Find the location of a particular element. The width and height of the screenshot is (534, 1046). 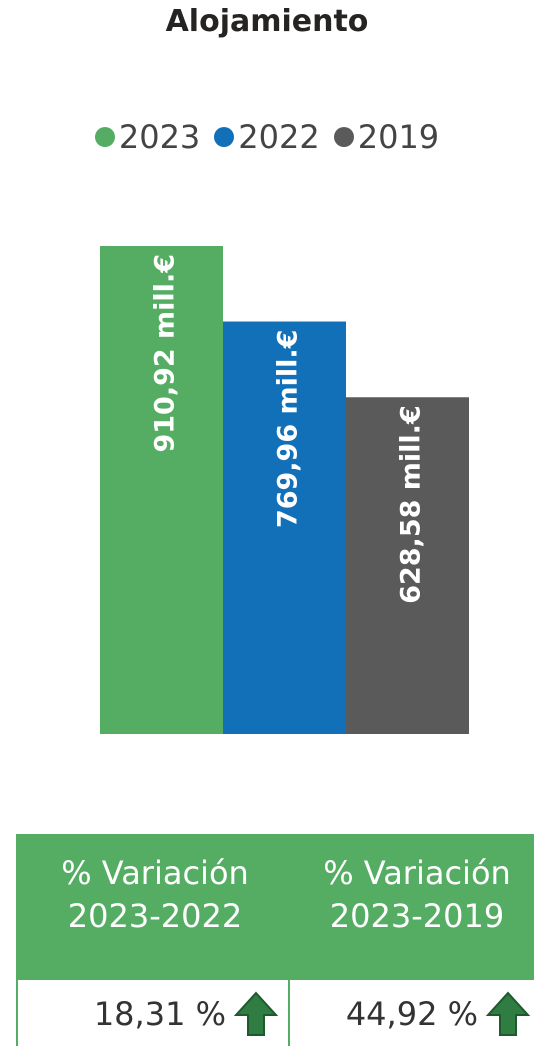

legend-item-2022: 2022 is located at coordinates (267, 137).